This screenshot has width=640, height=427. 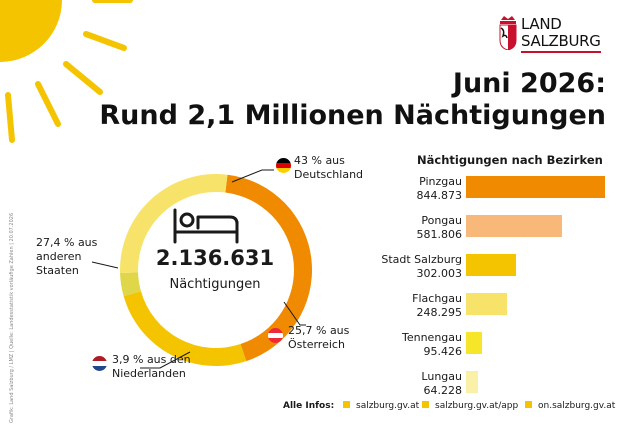 What do you see at coordinates (319, 337) in the screenshot?
I see `label-austria: 25,7 % aus Österreich` at bounding box center [319, 337].